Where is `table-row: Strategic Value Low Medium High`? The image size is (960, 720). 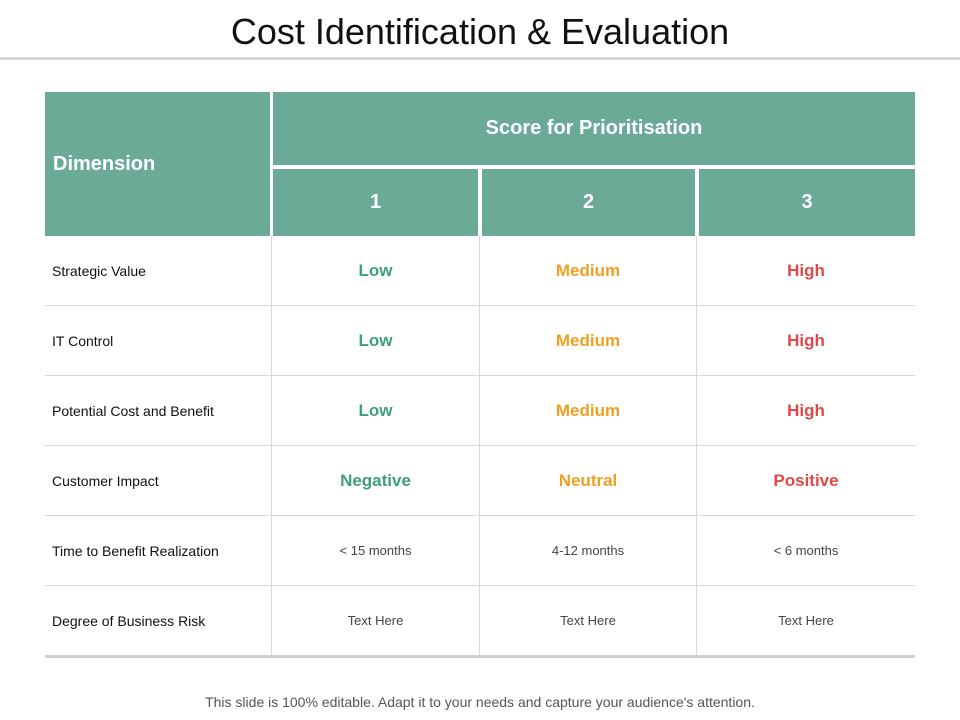
table-row: Strategic Value Low Medium High is located at coordinates (480, 271).